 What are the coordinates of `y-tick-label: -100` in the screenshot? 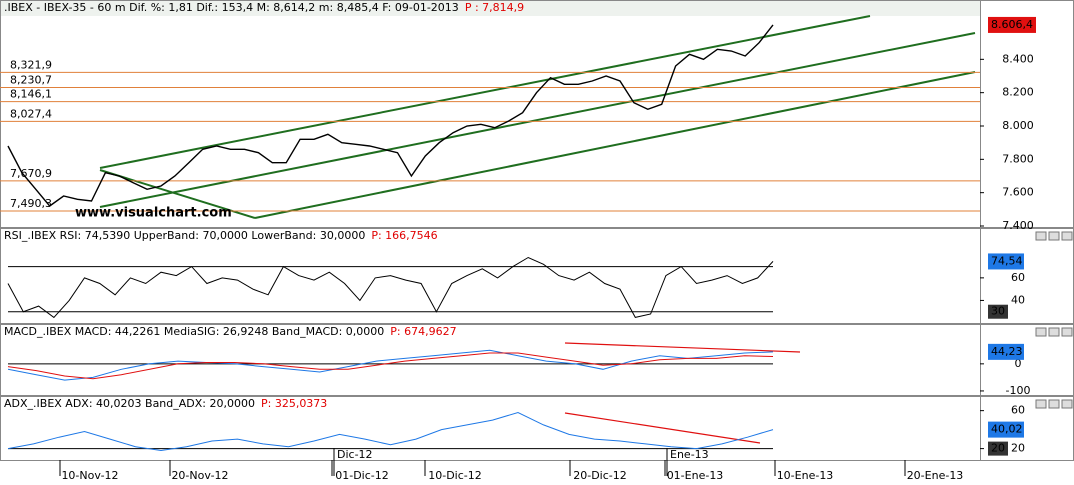 It's located at (1018, 390).